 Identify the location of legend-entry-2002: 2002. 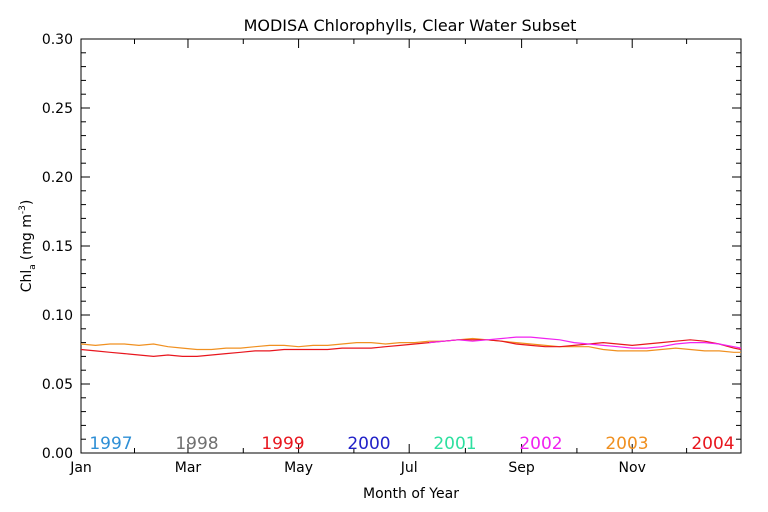
(540, 444).